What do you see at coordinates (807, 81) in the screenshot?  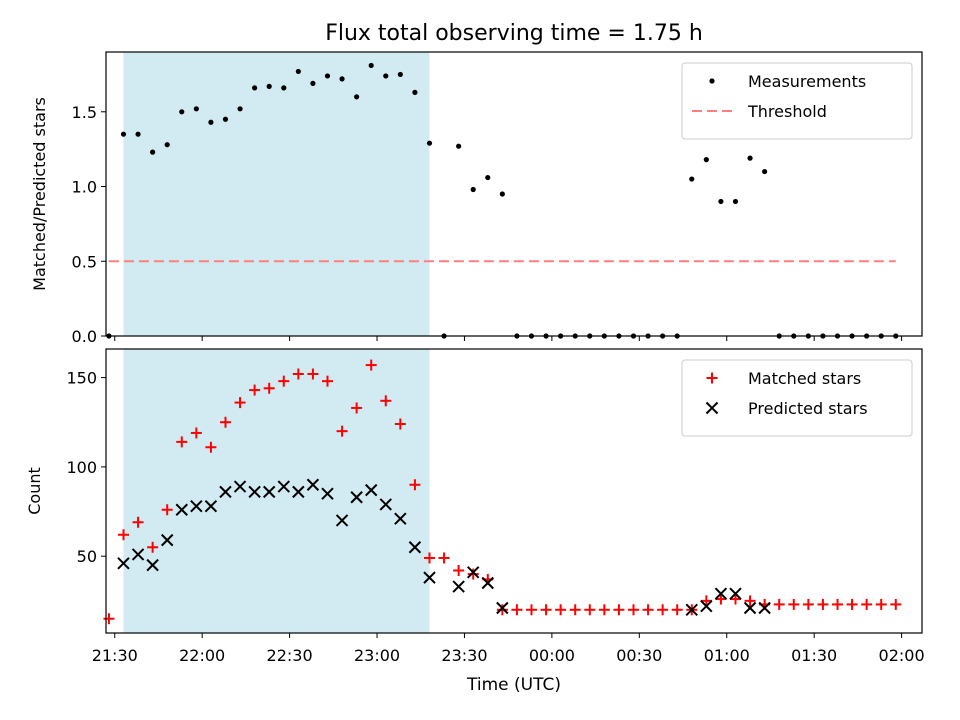 I see `legend-label: Measurements` at bounding box center [807, 81].